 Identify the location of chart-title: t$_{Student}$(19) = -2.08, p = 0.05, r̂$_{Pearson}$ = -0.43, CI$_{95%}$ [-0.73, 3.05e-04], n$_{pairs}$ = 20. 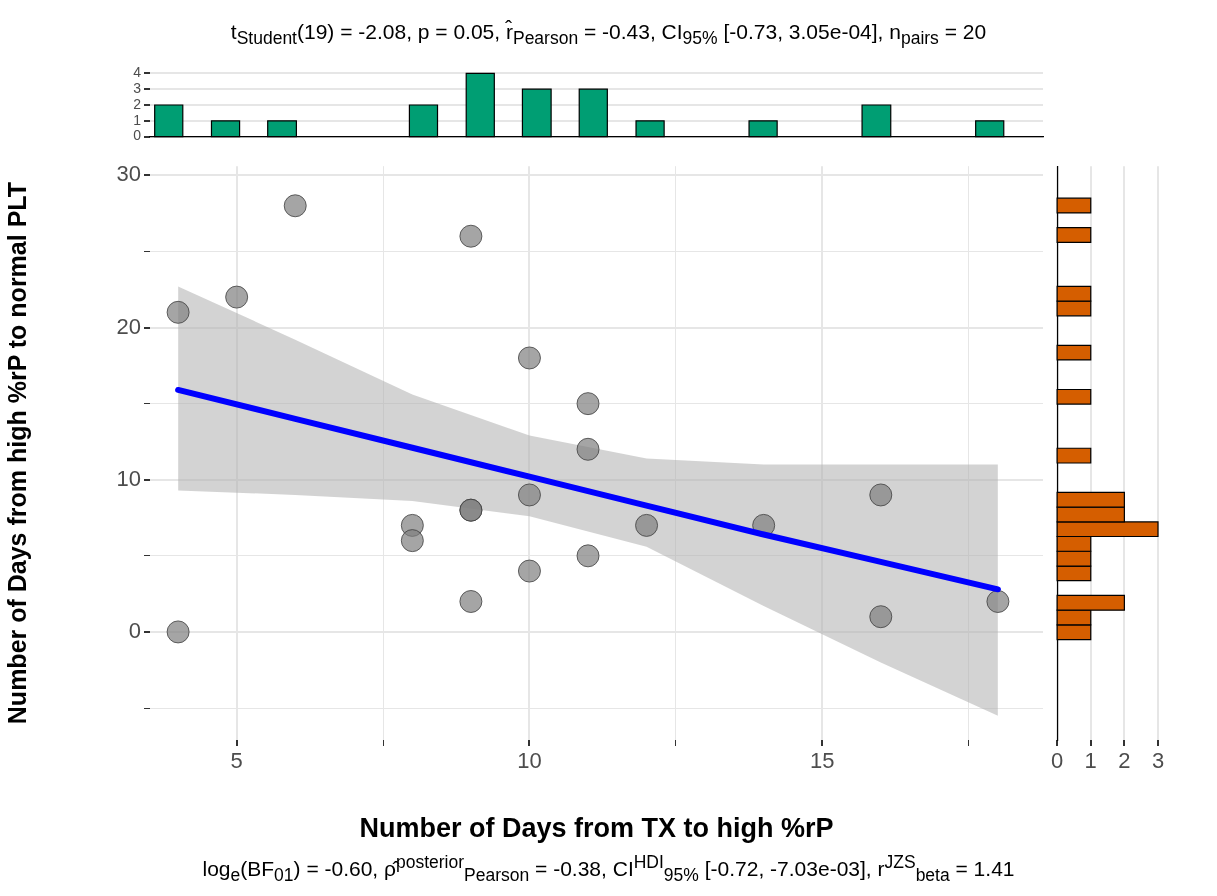
(608, 34).